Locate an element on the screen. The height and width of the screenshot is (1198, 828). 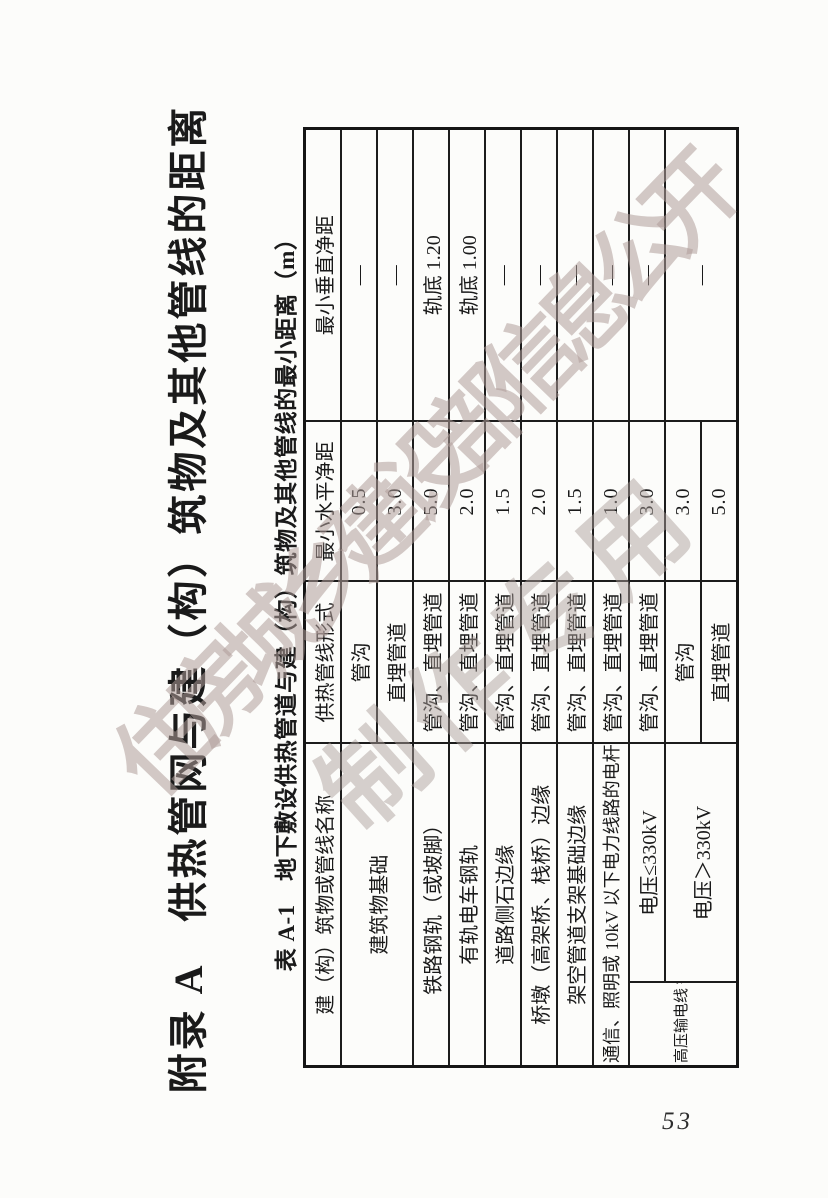
table-row: 道路侧石边缘 管沟、直埋管道 1.5 — is located at coordinates (503, 597).